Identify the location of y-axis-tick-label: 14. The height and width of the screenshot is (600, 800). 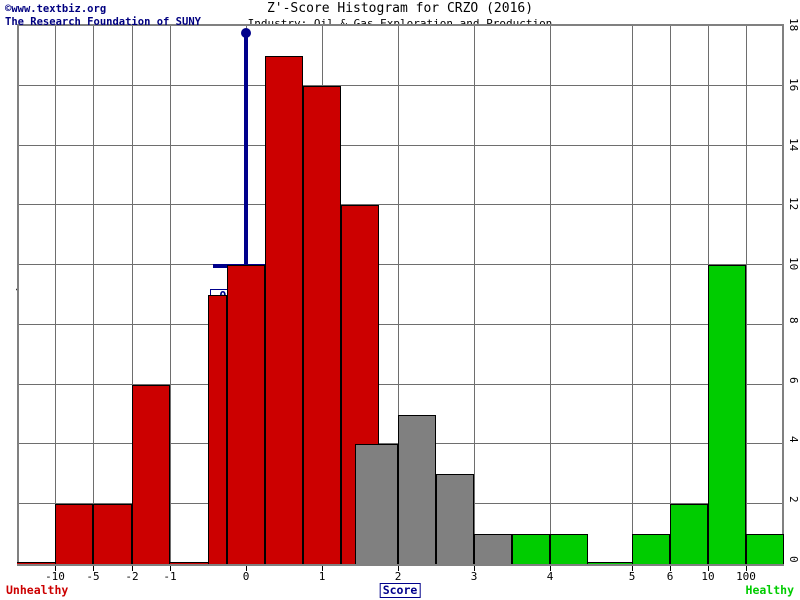
(793, 144).